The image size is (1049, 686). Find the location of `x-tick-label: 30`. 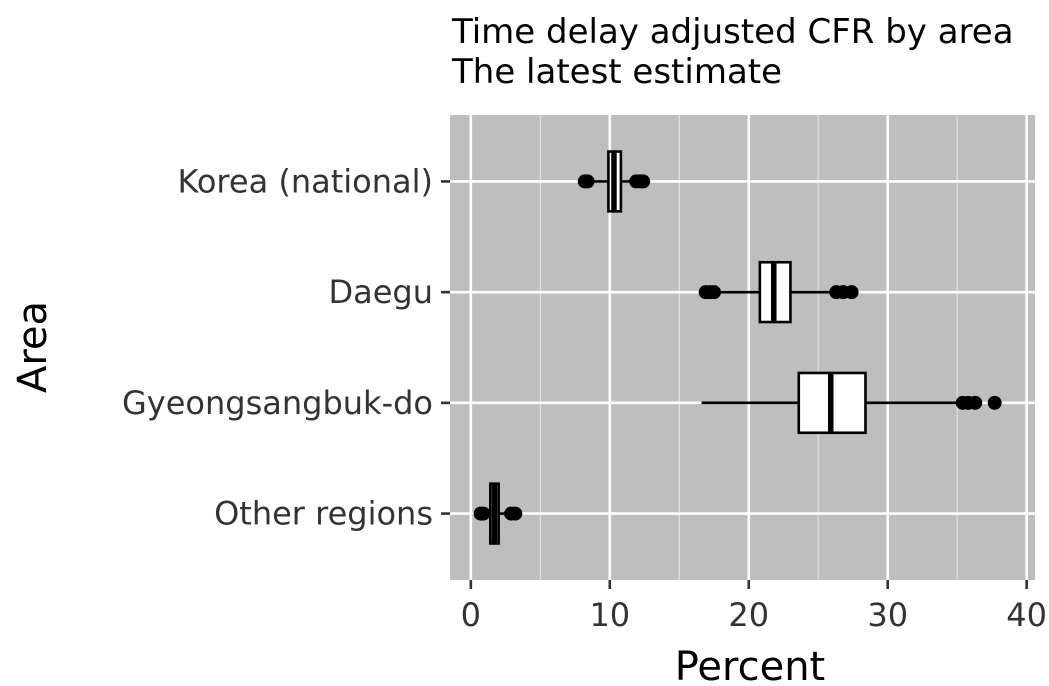

x-tick-label: 30 is located at coordinates (887, 615).